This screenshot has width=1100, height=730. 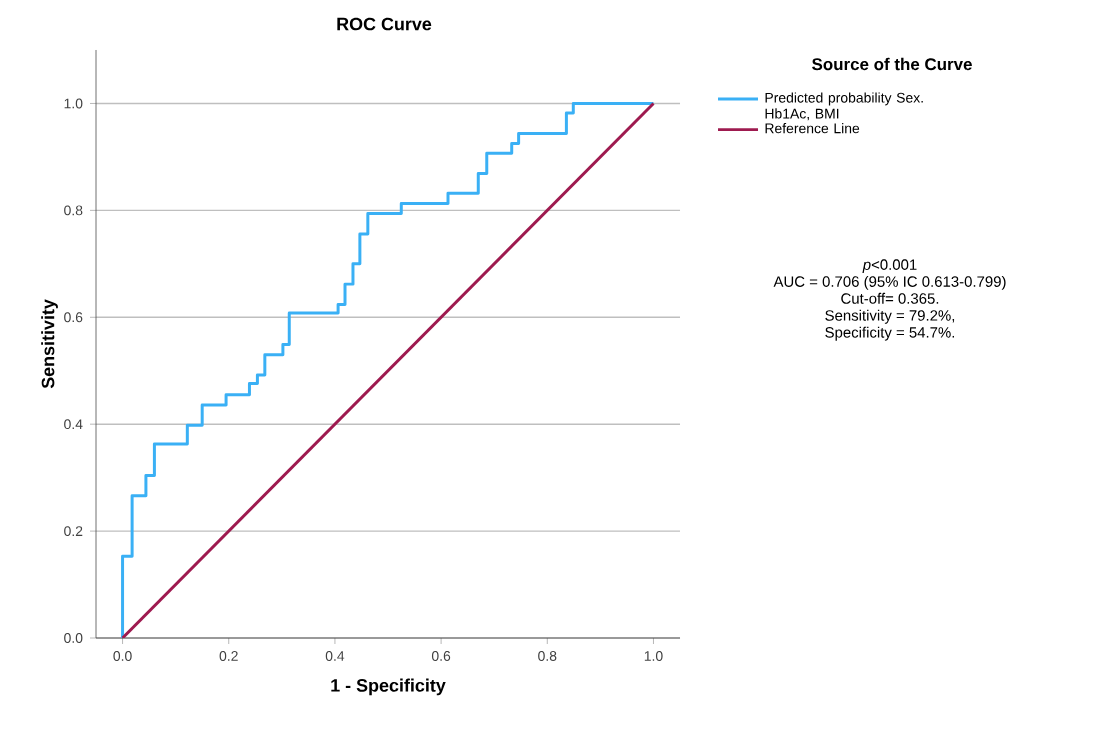 What do you see at coordinates (892, 64) in the screenshot?
I see `legend-title: Source of the Curve` at bounding box center [892, 64].